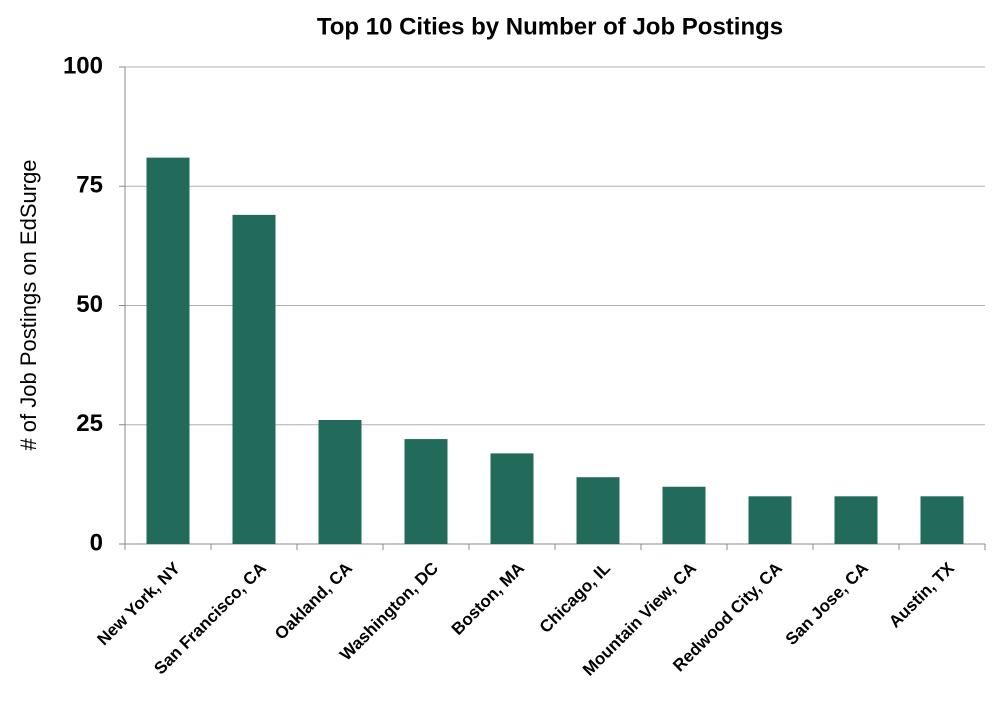  I want to click on chart-title: Top 10 Cities by Number of Job Postings, so click(550, 26).